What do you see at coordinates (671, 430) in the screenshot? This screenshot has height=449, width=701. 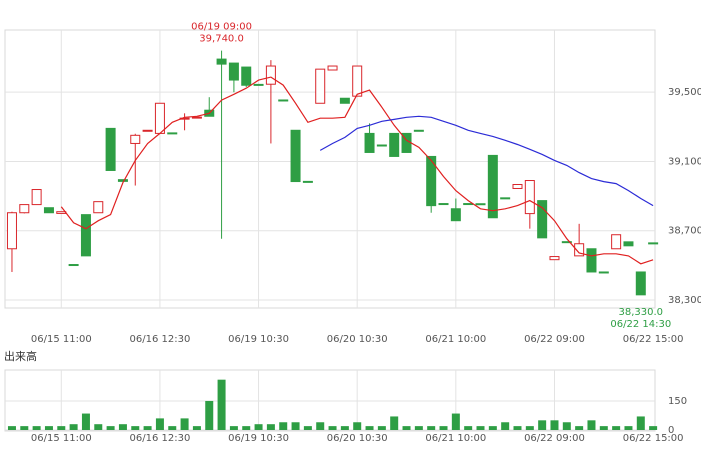 I see `y-tick-label: 0` at bounding box center [671, 430].